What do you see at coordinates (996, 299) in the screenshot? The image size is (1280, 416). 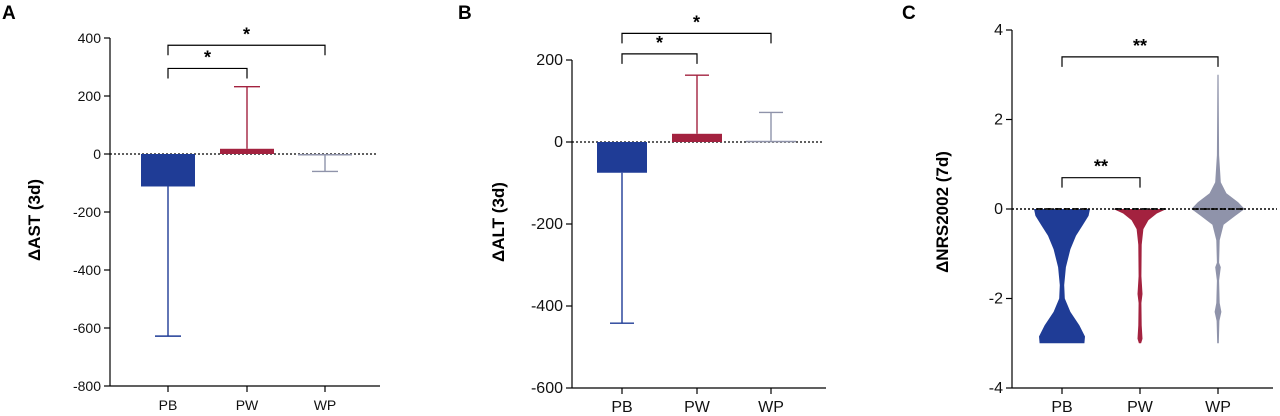 I see `y-tick-label: -2` at bounding box center [996, 299].